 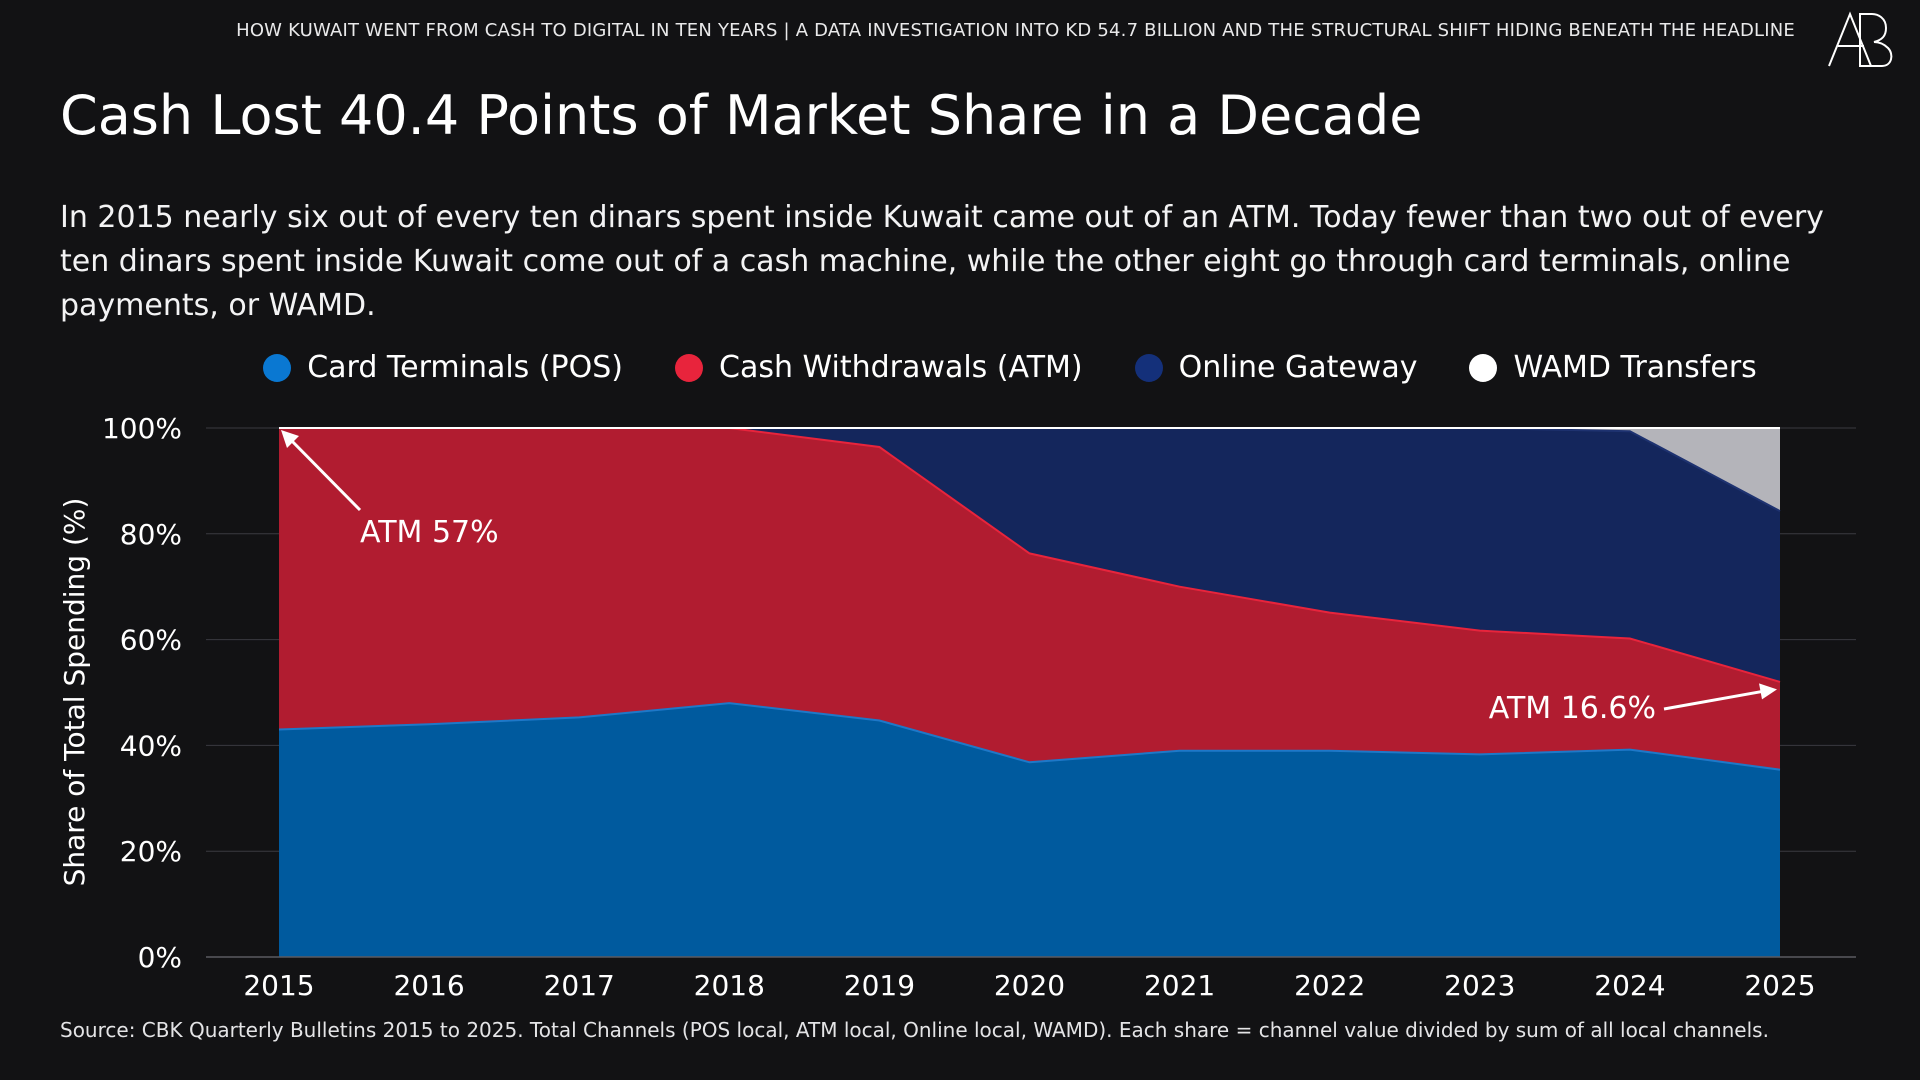 What do you see at coordinates (1713, 700) in the screenshot?
I see `annotation-arrow-atm-2025` at bounding box center [1713, 700].